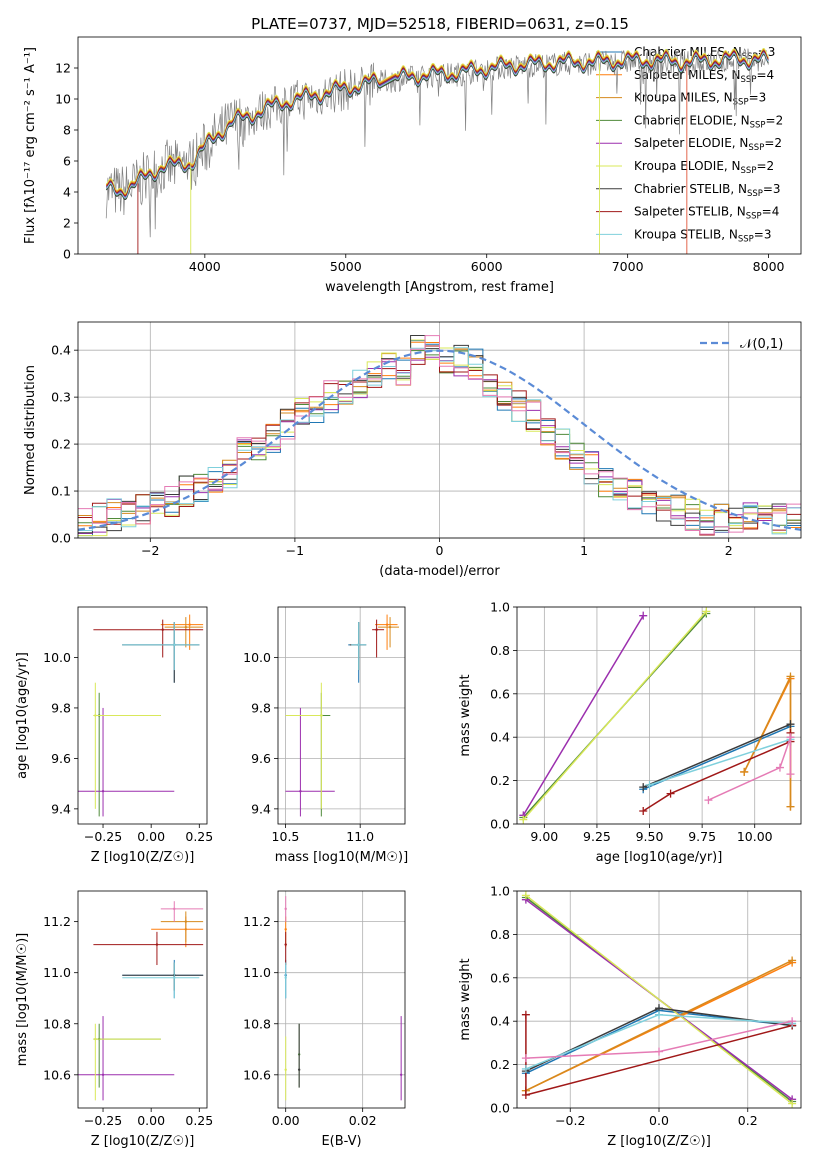 This screenshot has height=1174, width=819. What do you see at coordinates (63, 68) in the screenshot?
I see `y-tick-label: 12` at bounding box center [63, 68].